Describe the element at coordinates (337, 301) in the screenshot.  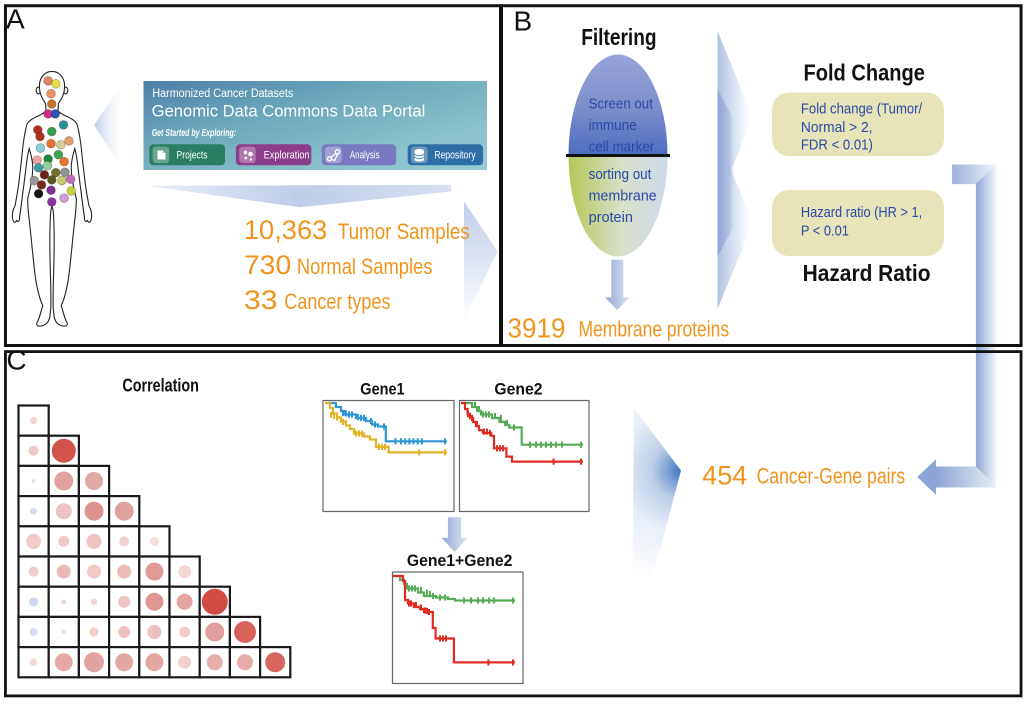
I see `svg-text: Cancer types` at that location.